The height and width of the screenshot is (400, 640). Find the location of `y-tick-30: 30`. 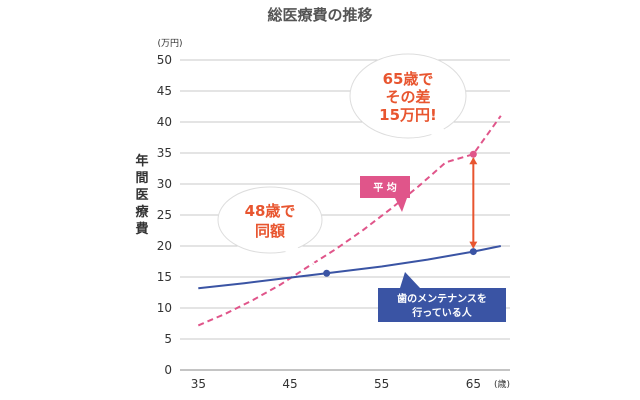

y-tick-30: 30 is located at coordinates (164, 184).